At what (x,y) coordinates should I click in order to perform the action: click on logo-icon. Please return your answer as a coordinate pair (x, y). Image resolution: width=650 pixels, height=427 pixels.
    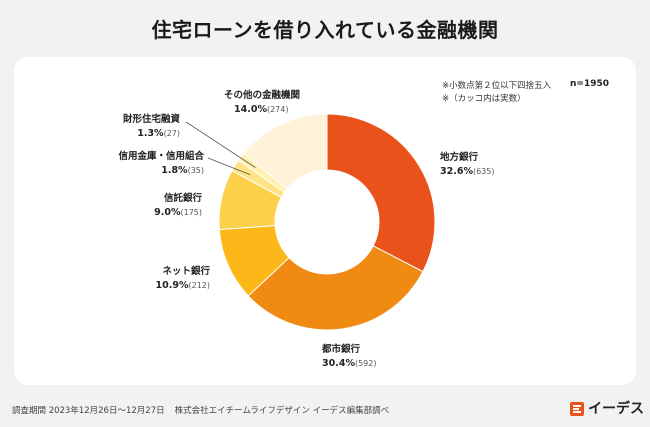
    Looking at the image, I should click on (577, 408).